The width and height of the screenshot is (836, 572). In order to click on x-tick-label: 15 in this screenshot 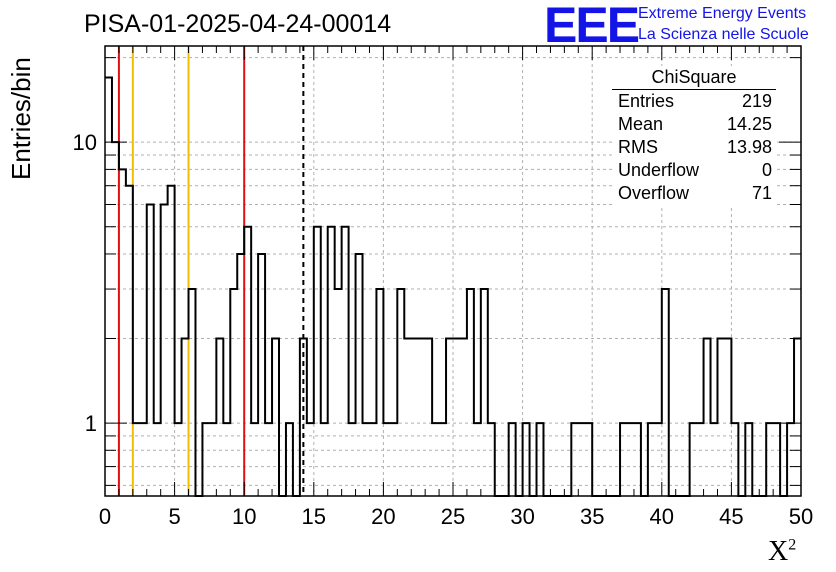, I will do `click(314, 516)`.